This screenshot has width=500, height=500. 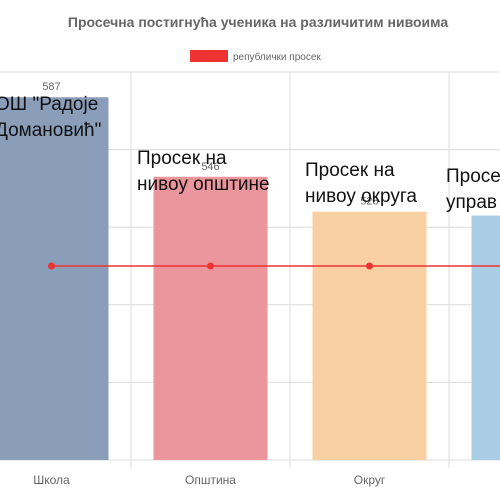 What do you see at coordinates (50, 130) in the screenshot?
I see `annotation-line: Домановић"` at bounding box center [50, 130].